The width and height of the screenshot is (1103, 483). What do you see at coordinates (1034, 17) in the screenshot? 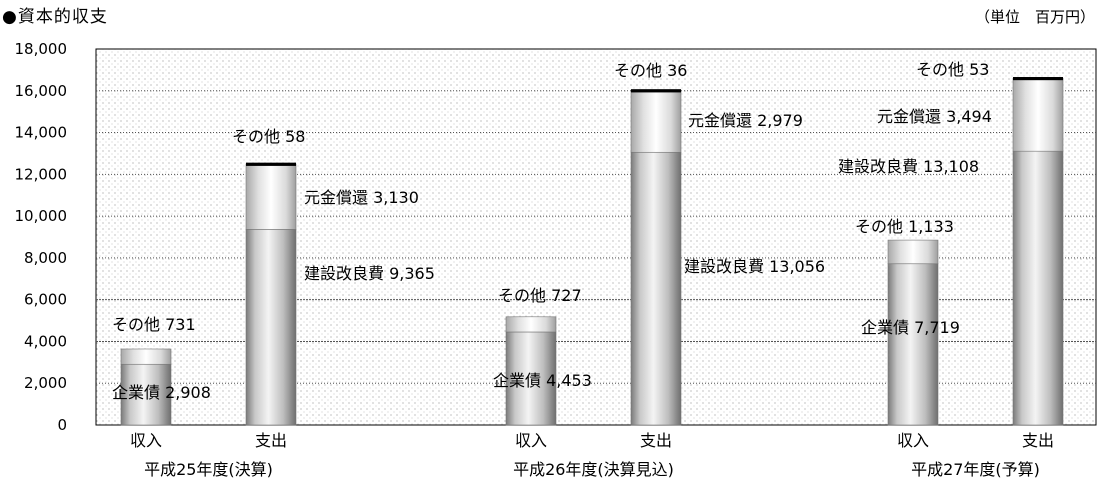
I see `unit-label: （単位 百万円）` at bounding box center [1034, 17].